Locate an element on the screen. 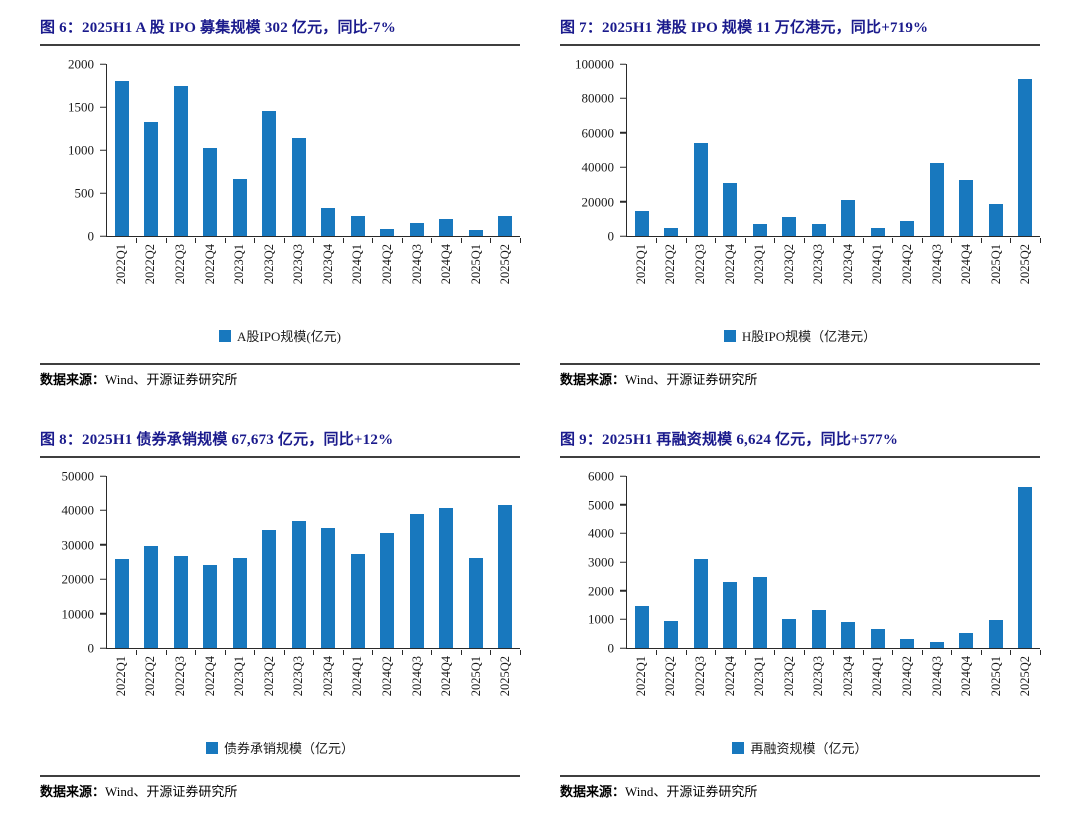 This screenshot has width=1080, height=816. bar-plot is located at coordinates (833, 565).